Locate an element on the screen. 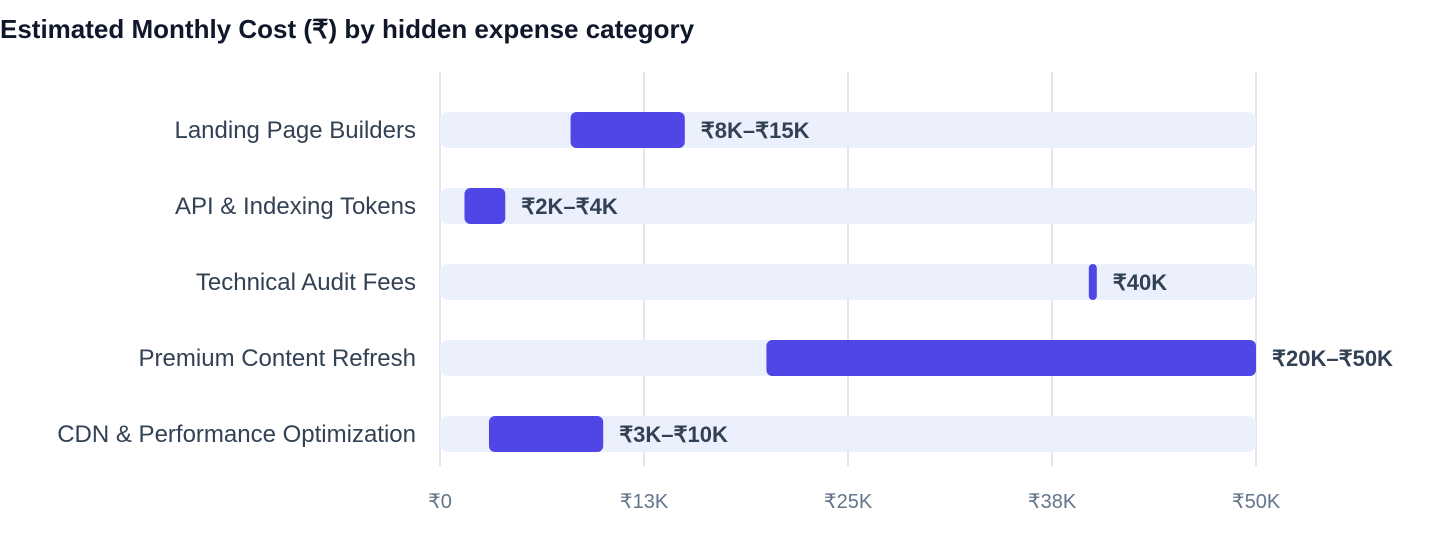 Image resolution: width=1440 pixels, height=560 pixels. category-label: API & Indexing Tokens is located at coordinates (295, 206).